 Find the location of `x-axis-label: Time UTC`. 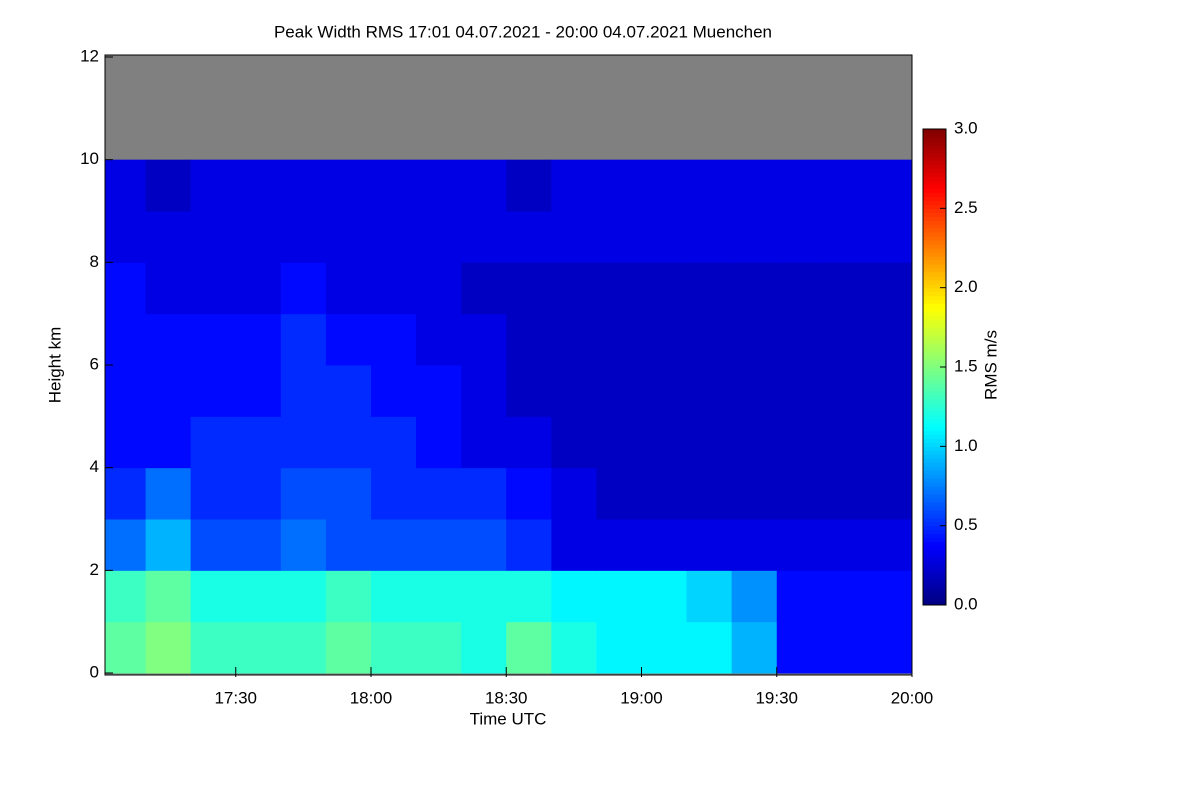

x-axis-label: Time UTC is located at coordinates (508, 718).